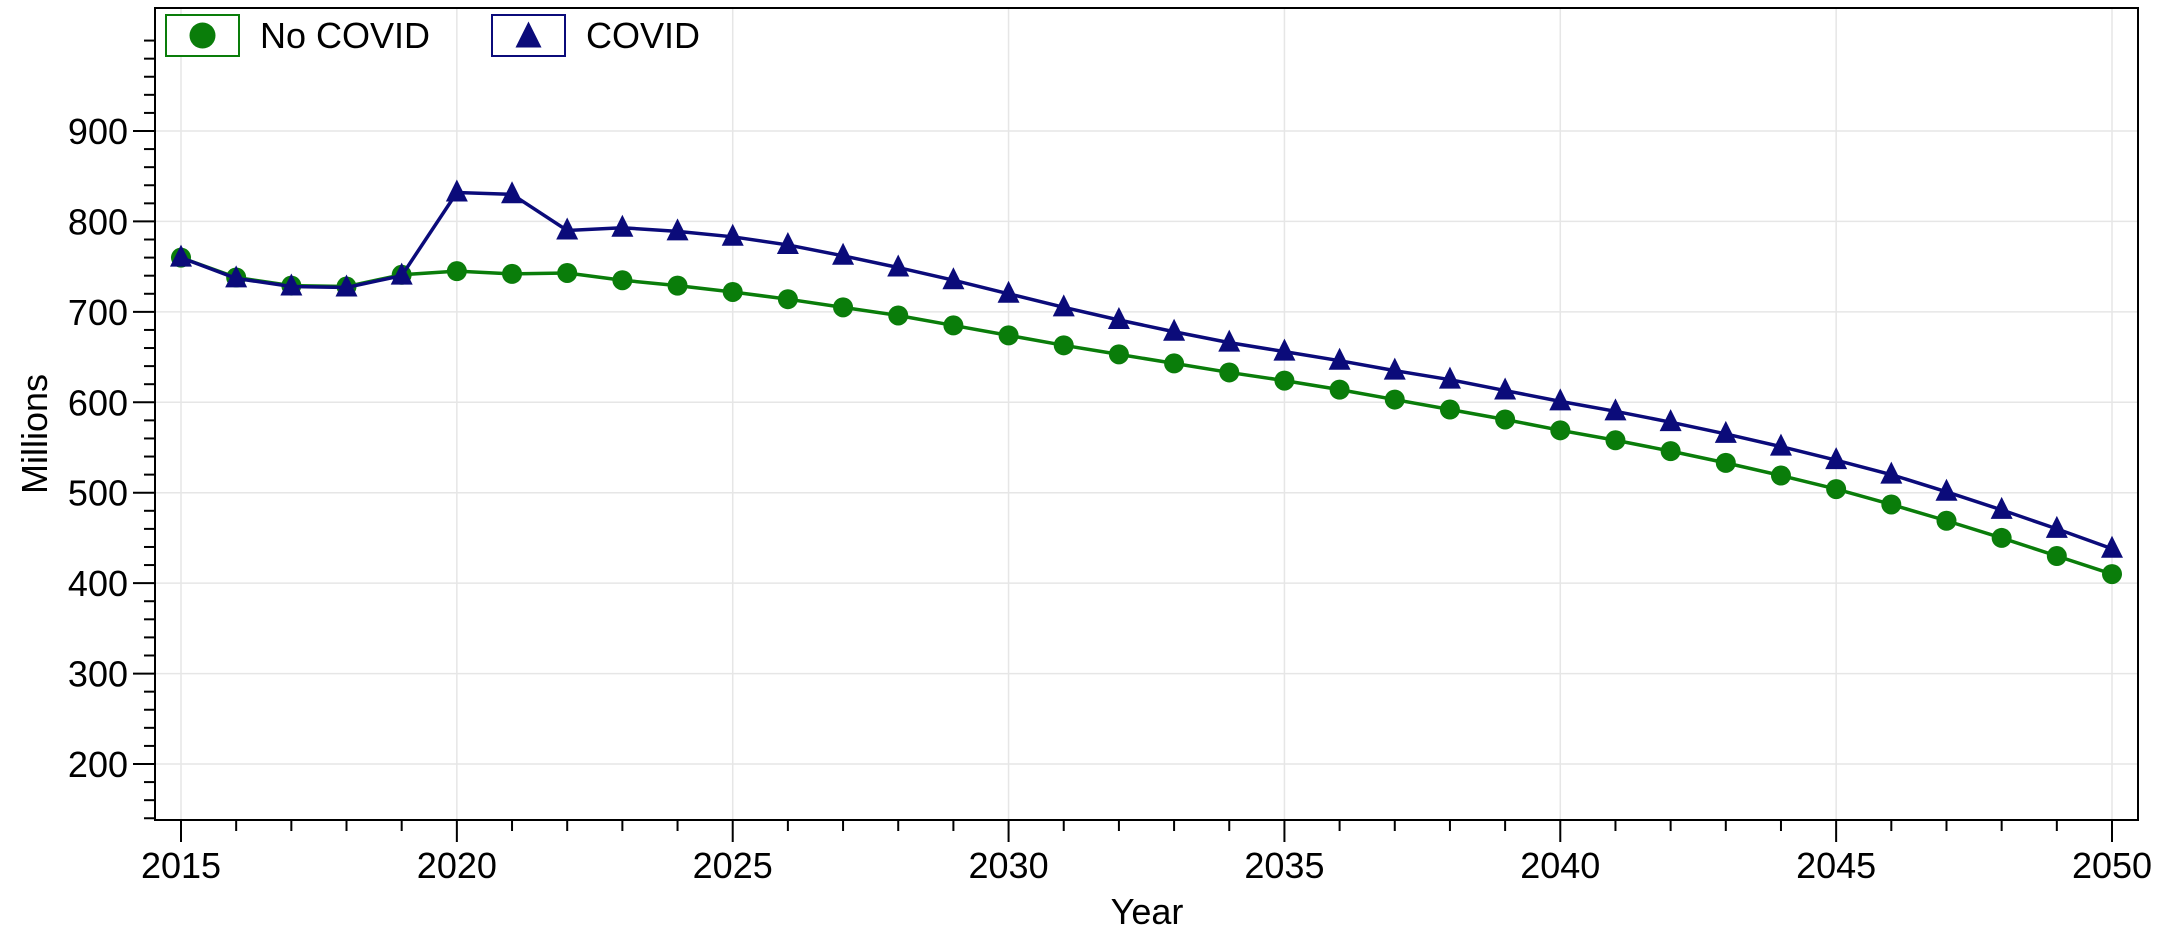 This screenshot has width=2170, height=927. Describe the element at coordinates (98, 131) in the screenshot. I see `y-tick-label: 900` at that location.